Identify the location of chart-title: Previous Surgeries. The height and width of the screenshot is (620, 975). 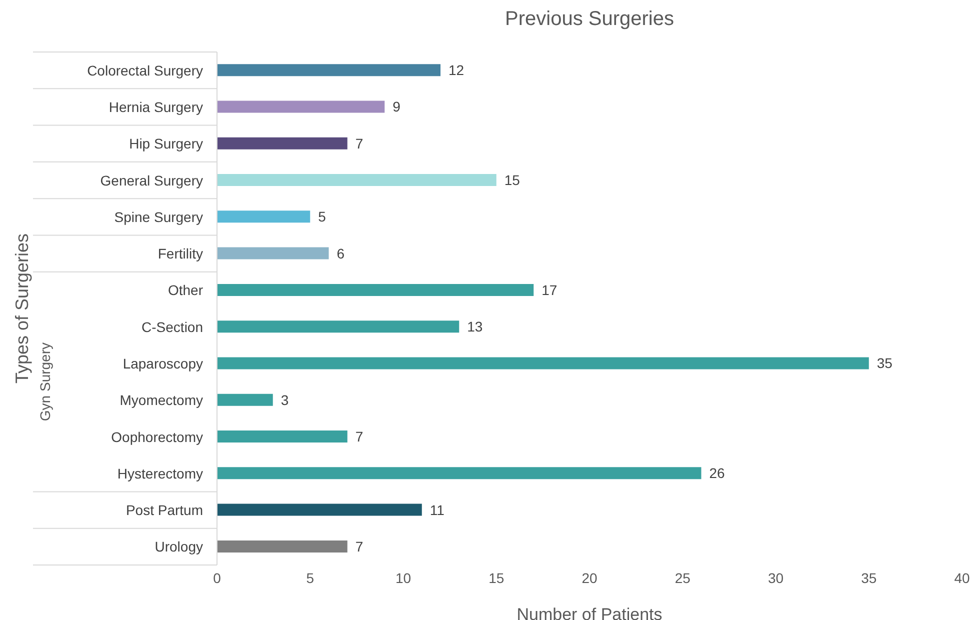
(589, 19).